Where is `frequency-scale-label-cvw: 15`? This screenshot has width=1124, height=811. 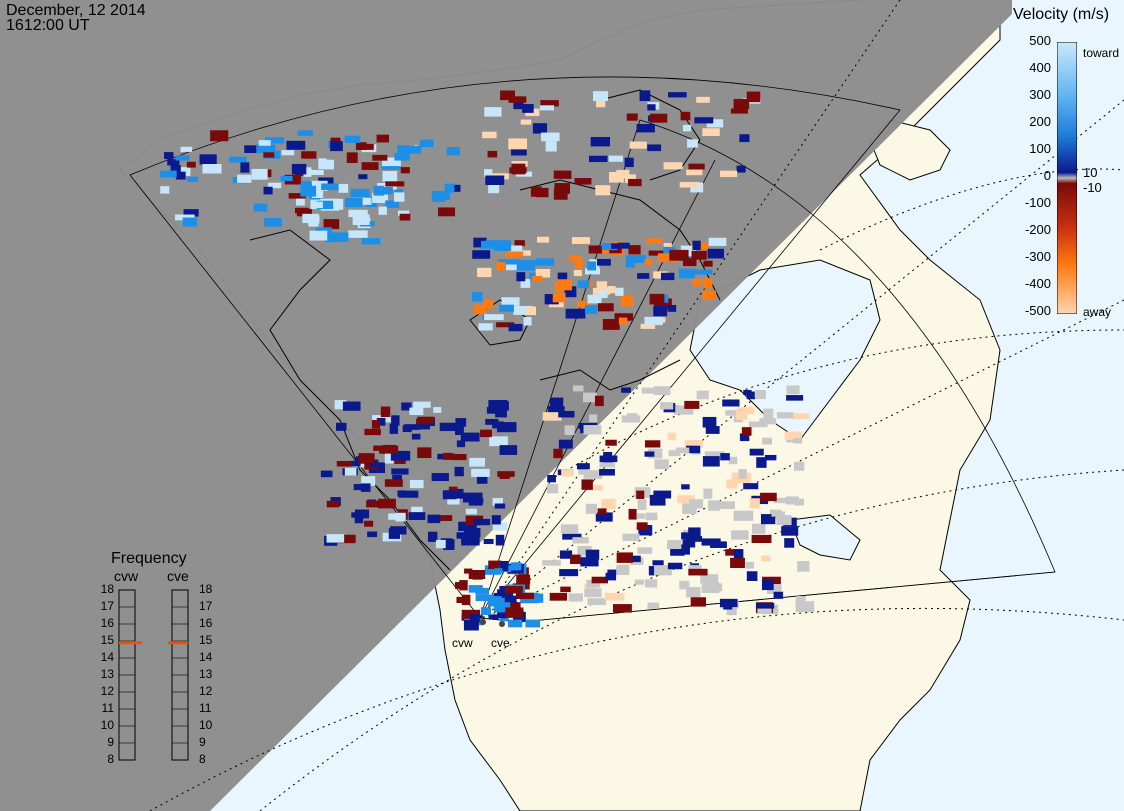
frequency-scale-label-cvw: 15 is located at coordinates (107, 640).